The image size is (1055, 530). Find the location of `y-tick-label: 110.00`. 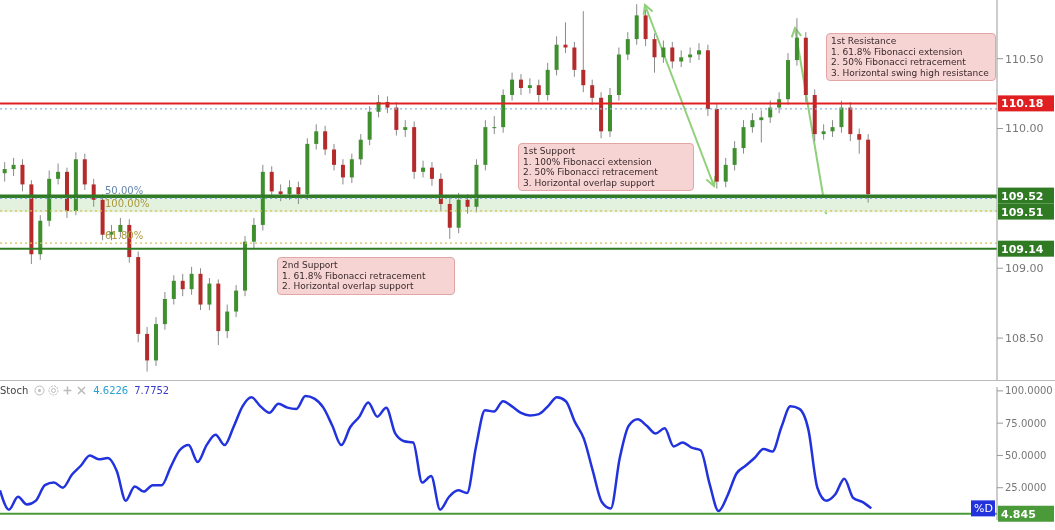

y-tick-label: 110.00 is located at coordinates (1024, 129).